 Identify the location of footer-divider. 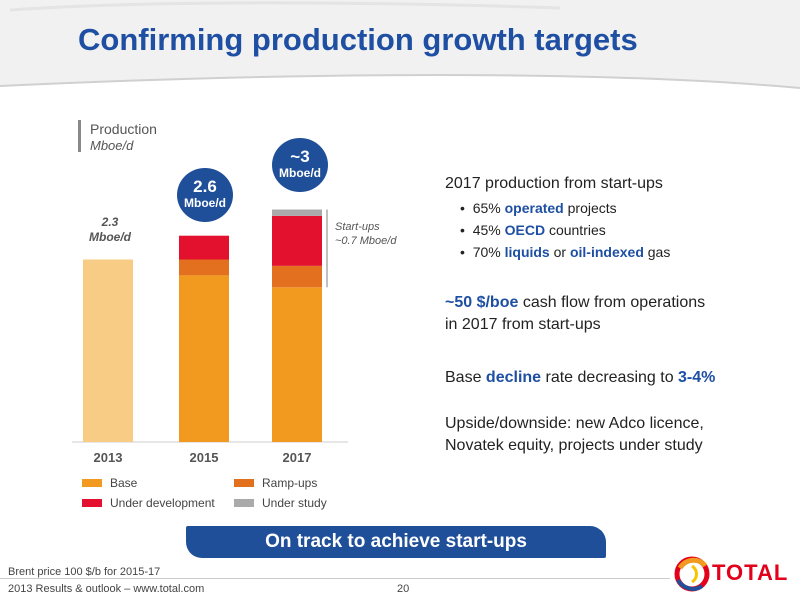
(335, 578).